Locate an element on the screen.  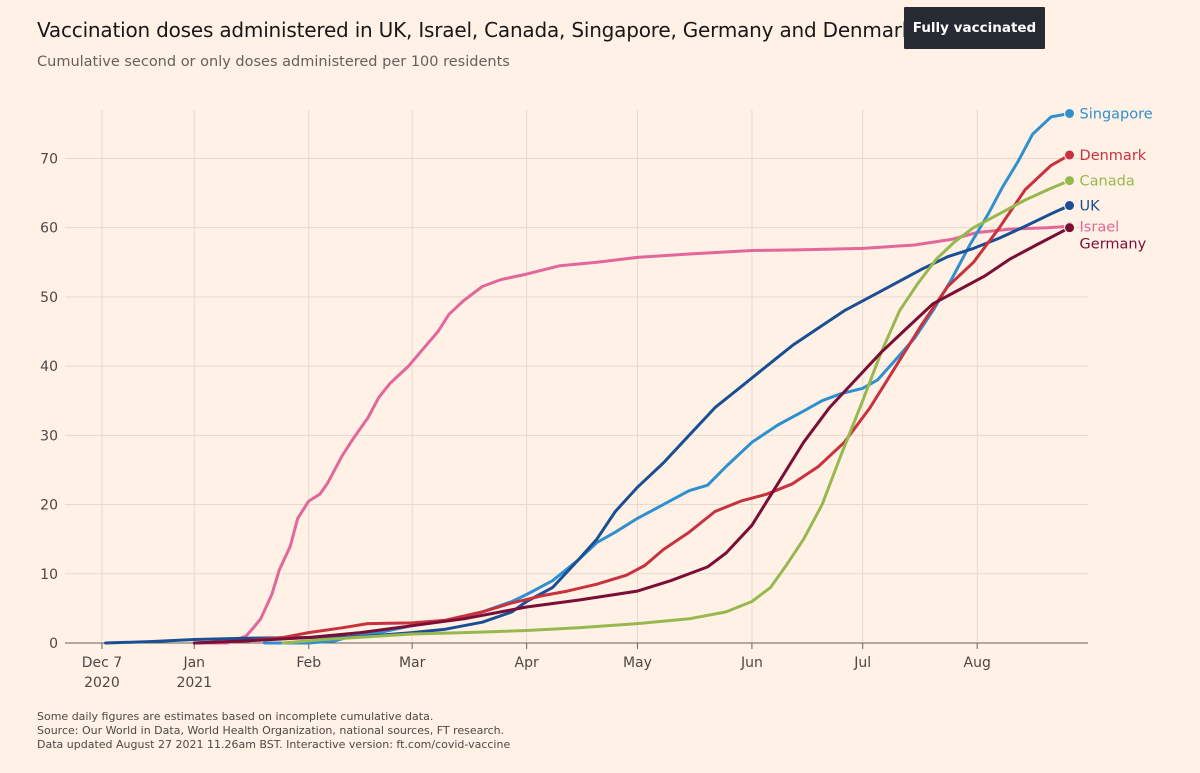
series-label-germany: Germany is located at coordinates (1113, 244).